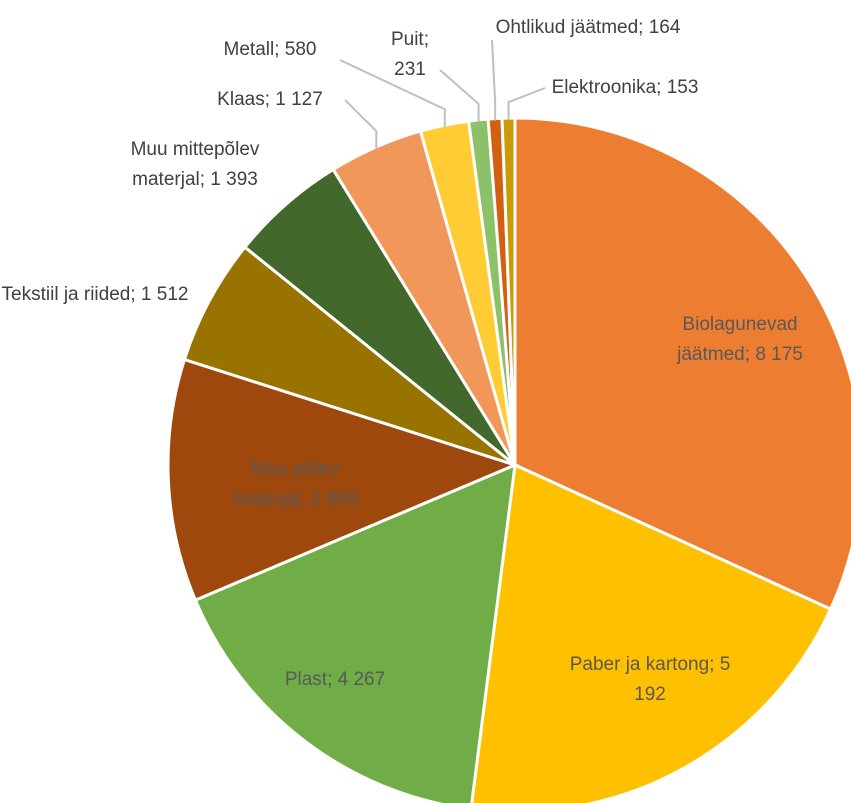 The width and height of the screenshot is (851, 803). I want to click on data-label: Muu põlev materjal; 2 899, so click(295, 485).